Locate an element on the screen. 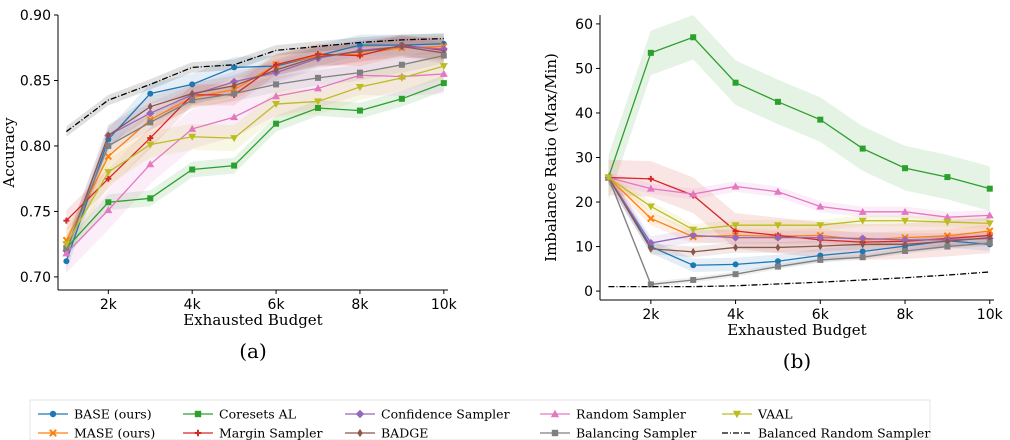 The height and width of the screenshot is (440, 1010). band-vaal is located at coordinates (799, 203).